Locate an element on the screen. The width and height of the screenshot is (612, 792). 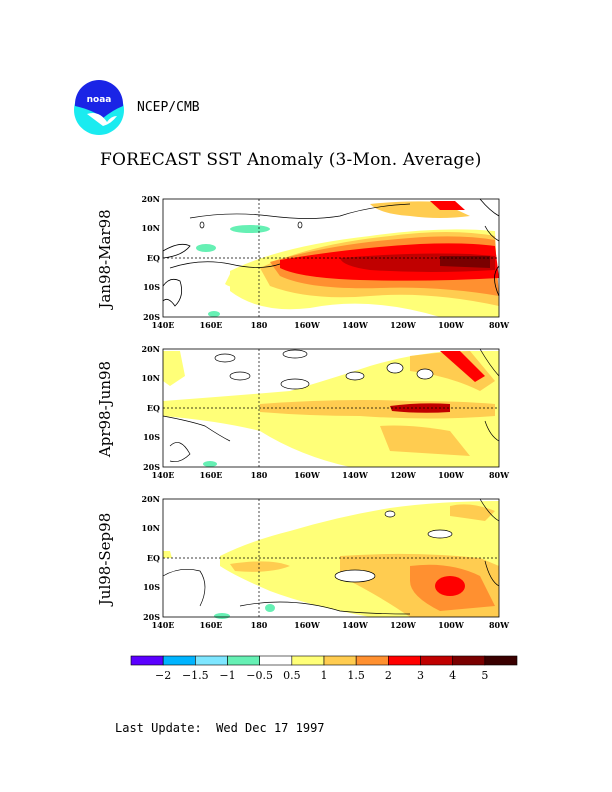
agency-name: NCEP/CMB is located at coordinates (168, 107).